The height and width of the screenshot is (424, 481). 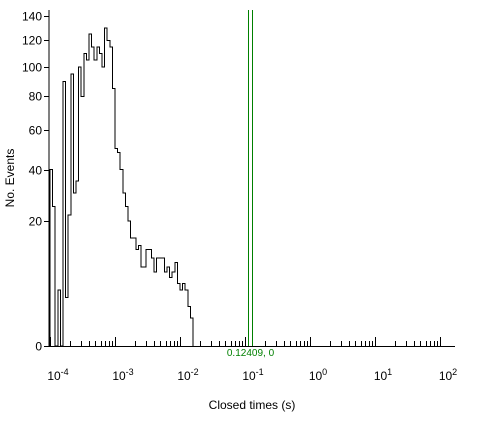 I want to click on x-tick-label: 10⁻⁴, so click(x=57, y=375).